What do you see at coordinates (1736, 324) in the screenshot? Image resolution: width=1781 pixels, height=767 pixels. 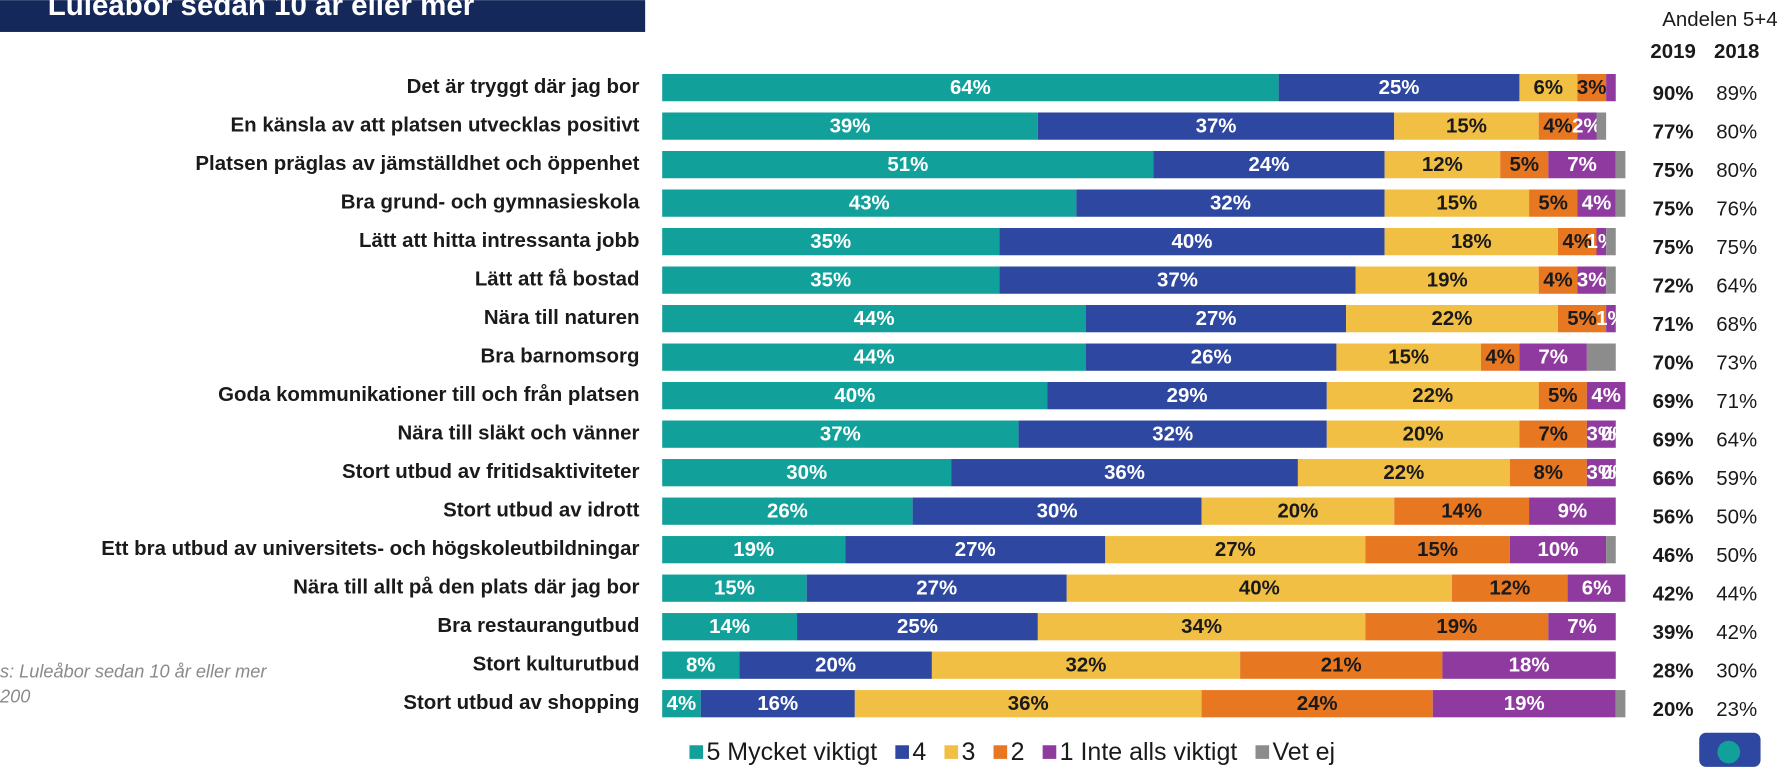 I see `summary-value: 68%` at bounding box center [1736, 324].